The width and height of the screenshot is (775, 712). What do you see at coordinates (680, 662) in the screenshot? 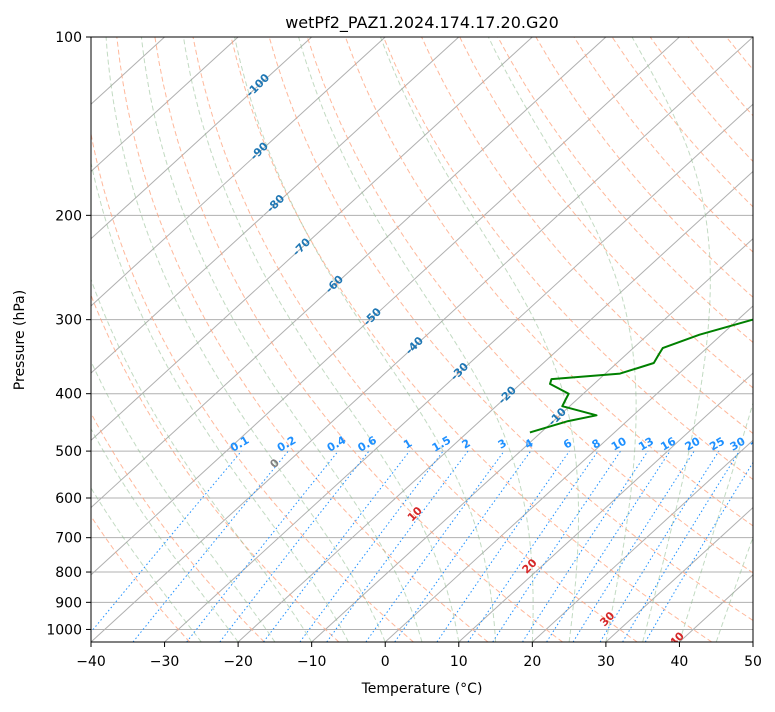
I see `x-tick-label: 40` at bounding box center [680, 662].